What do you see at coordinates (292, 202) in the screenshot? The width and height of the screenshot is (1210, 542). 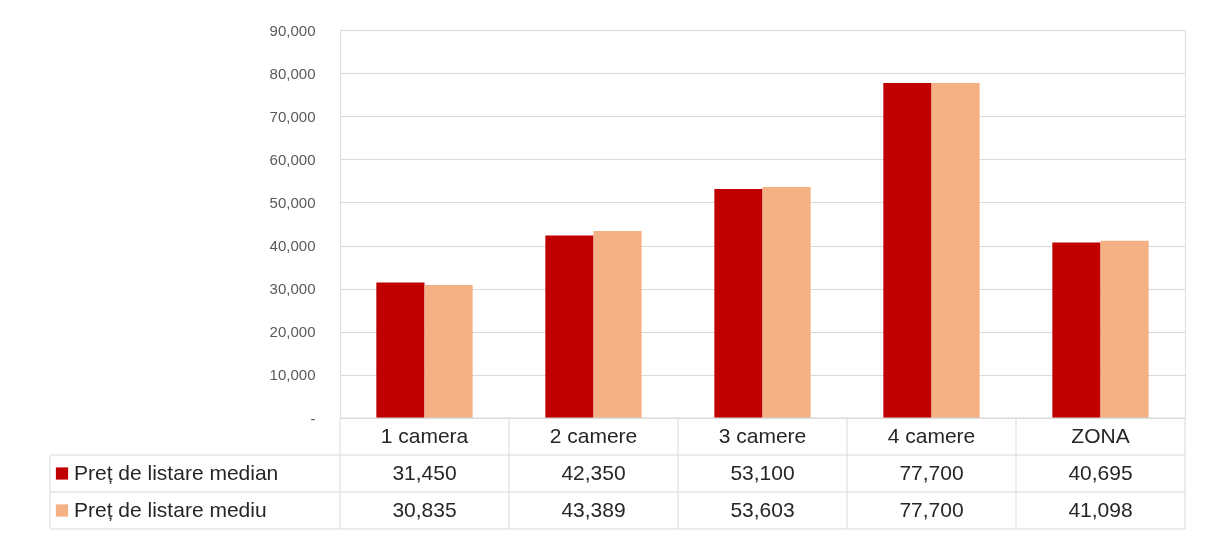 I see `y-tick-label: 50,000` at bounding box center [292, 202].